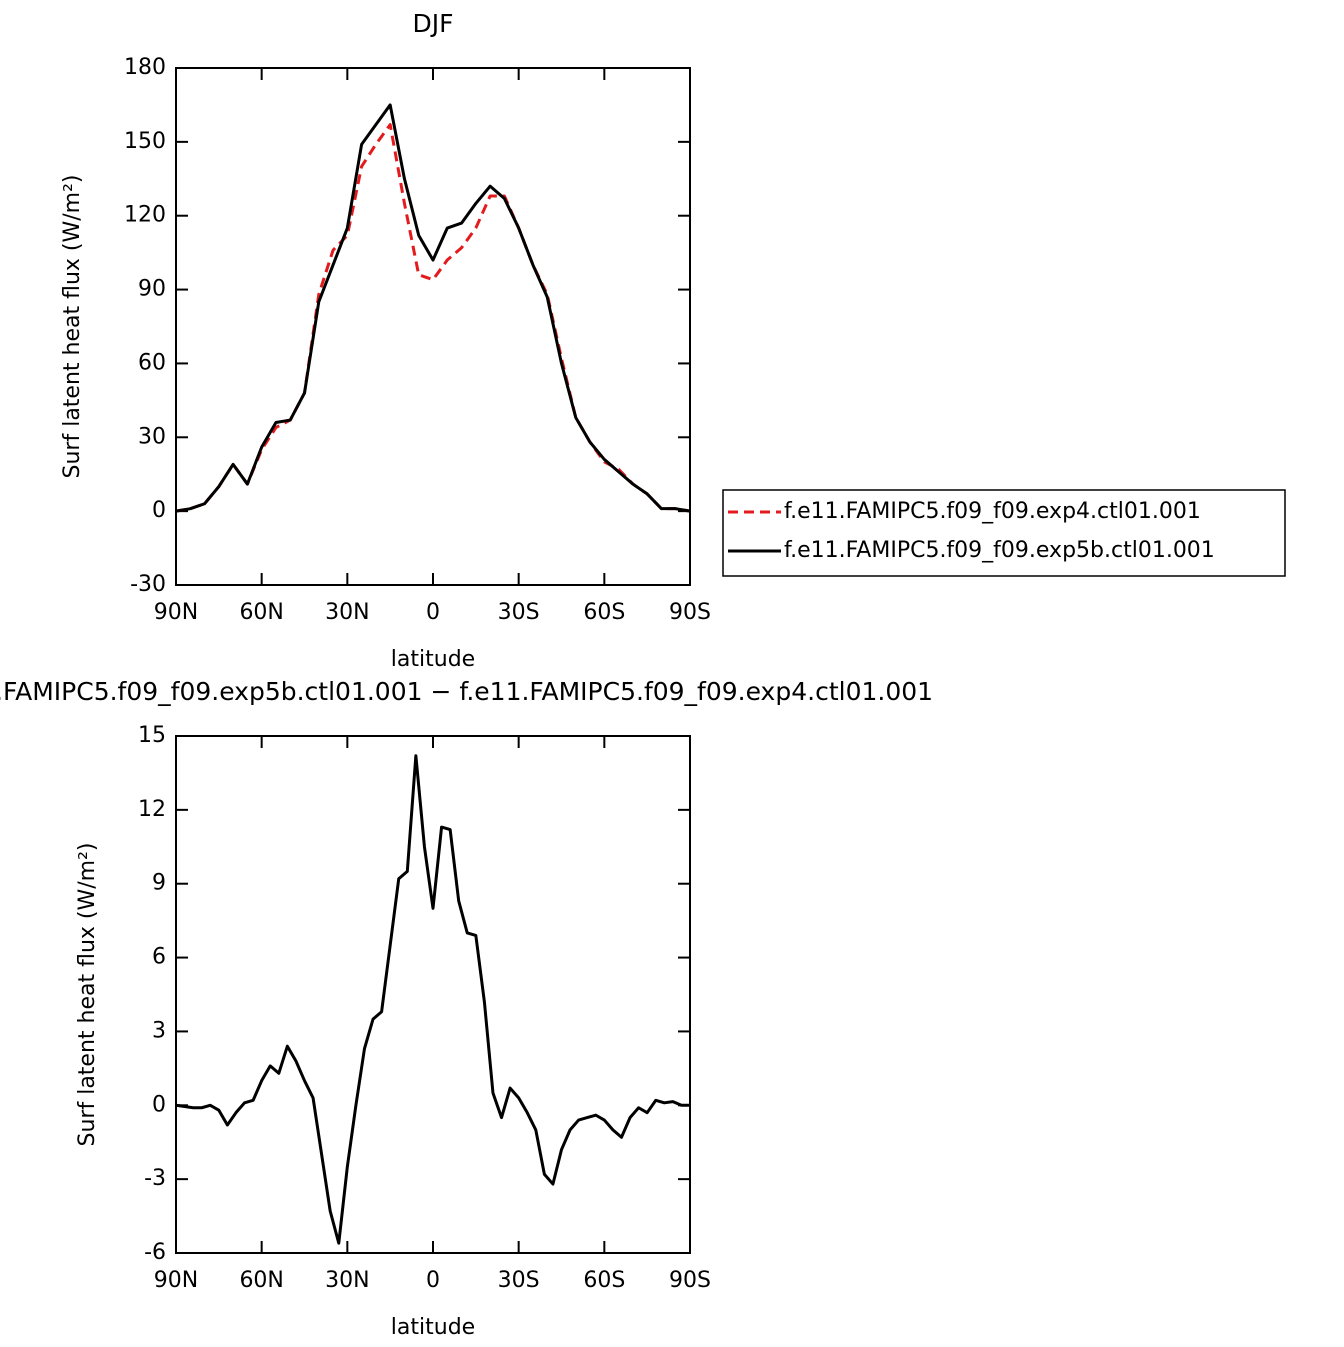 This screenshot has width=1344, height=1347. I want to click on y-tick-label: -30, so click(148, 584).